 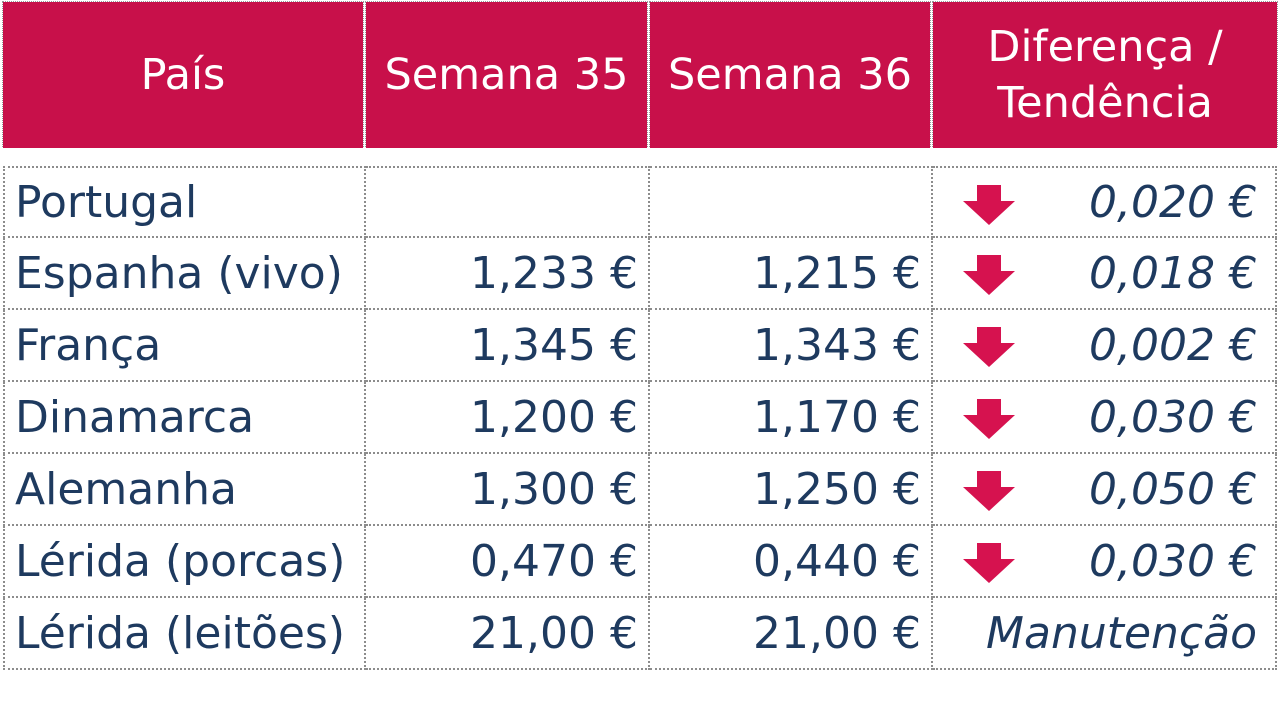 I want to click on cell-semana-35: 1,233 €, so click(x=508, y=274).